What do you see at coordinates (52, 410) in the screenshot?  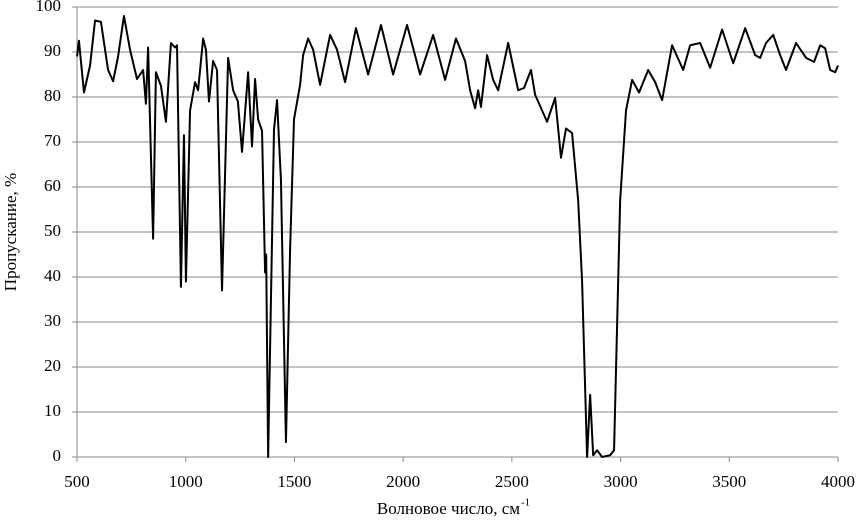 I see `y-tick-label: 10` at bounding box center [52, 410].